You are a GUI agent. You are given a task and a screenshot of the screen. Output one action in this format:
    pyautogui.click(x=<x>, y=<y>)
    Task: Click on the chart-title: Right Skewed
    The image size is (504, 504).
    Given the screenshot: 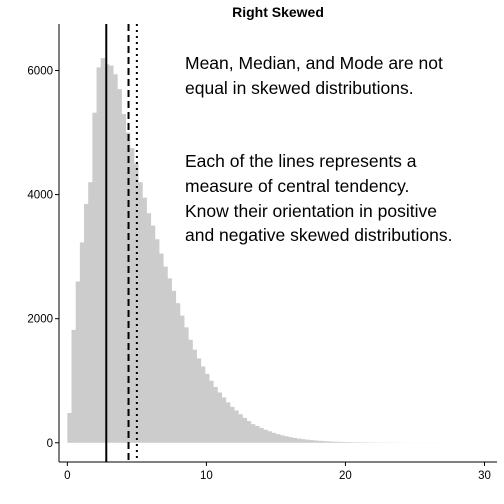 What is the action you would take?
    pyautogui.click(x=278, y=12)
    